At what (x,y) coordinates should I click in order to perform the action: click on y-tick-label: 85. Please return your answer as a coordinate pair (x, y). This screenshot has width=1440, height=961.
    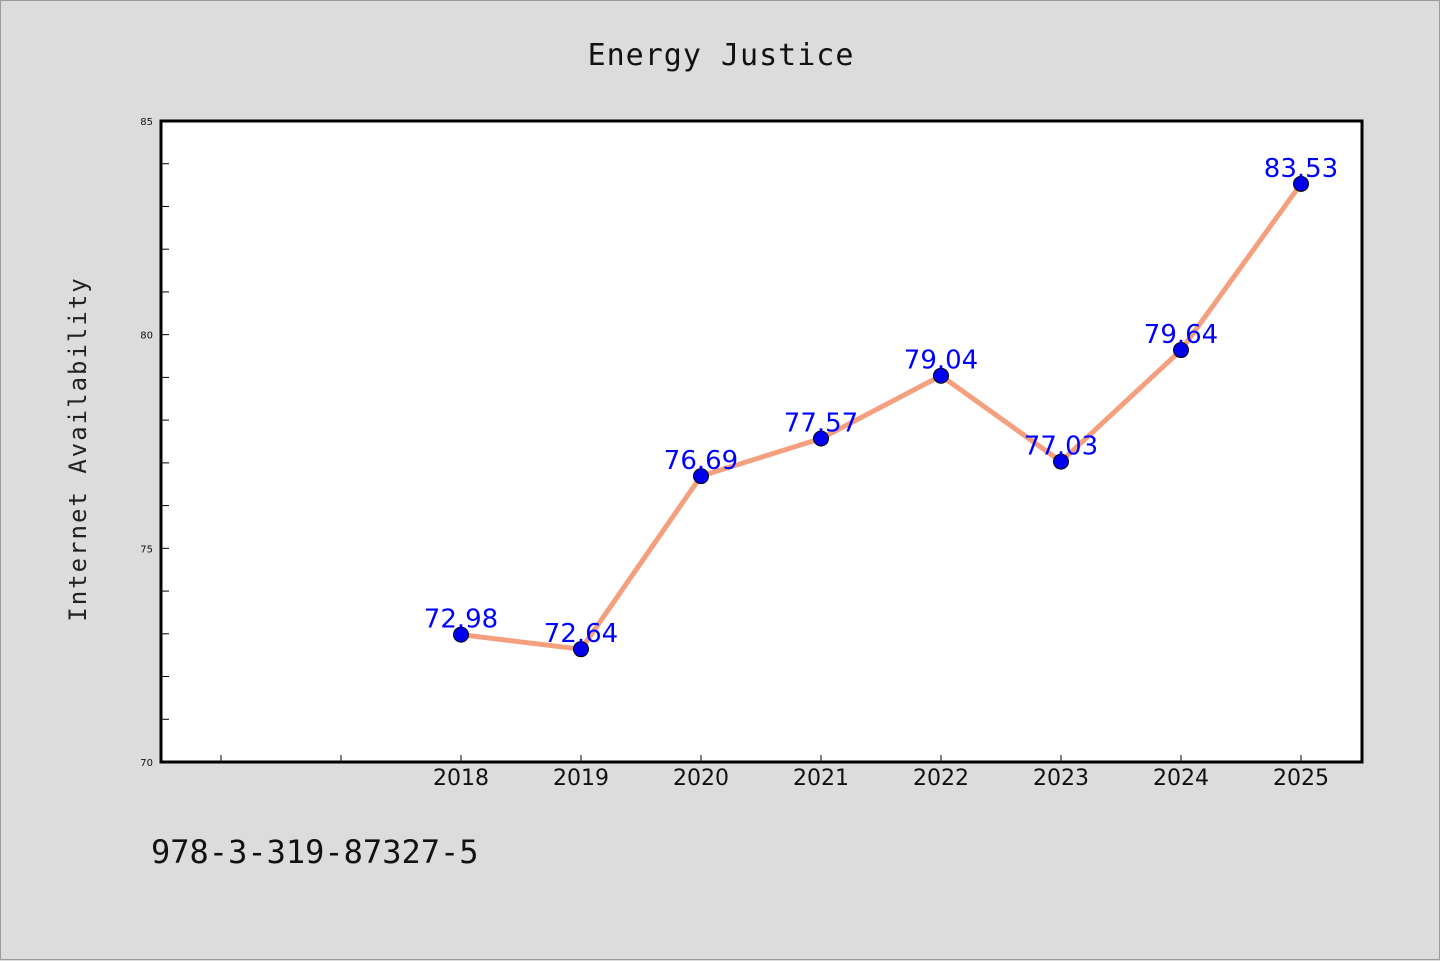
    Looking at the image, I should click on (146, 122).